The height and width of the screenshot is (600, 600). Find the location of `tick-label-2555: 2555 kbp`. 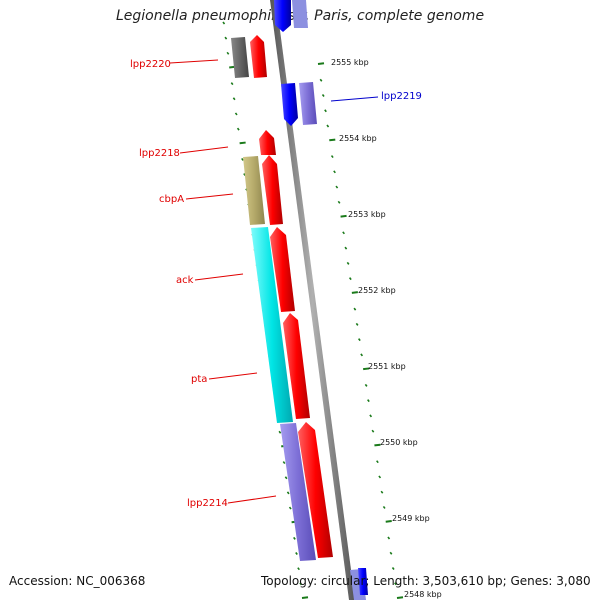

tick-label-2555: 2555 kbp is located at coordinates (350, 62).